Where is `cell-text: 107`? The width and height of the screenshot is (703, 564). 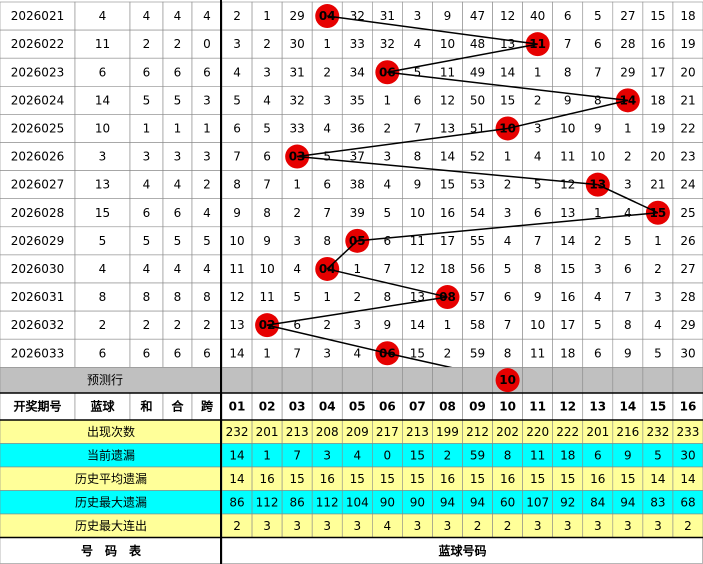
cell-text: 107 is located at coordinates (537, 502).